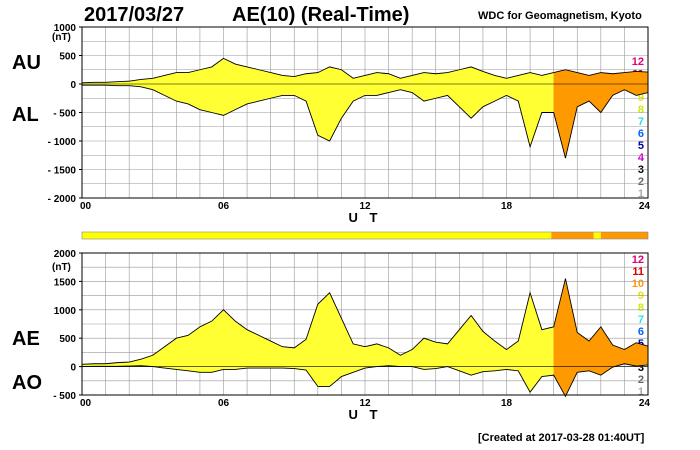 Image resolution: width=700 pixels, height=450 pixels. What do you see at coordinates (600, 114) in the screenshot?
I see `area-au-al-active` at bounding box center [600, 114].